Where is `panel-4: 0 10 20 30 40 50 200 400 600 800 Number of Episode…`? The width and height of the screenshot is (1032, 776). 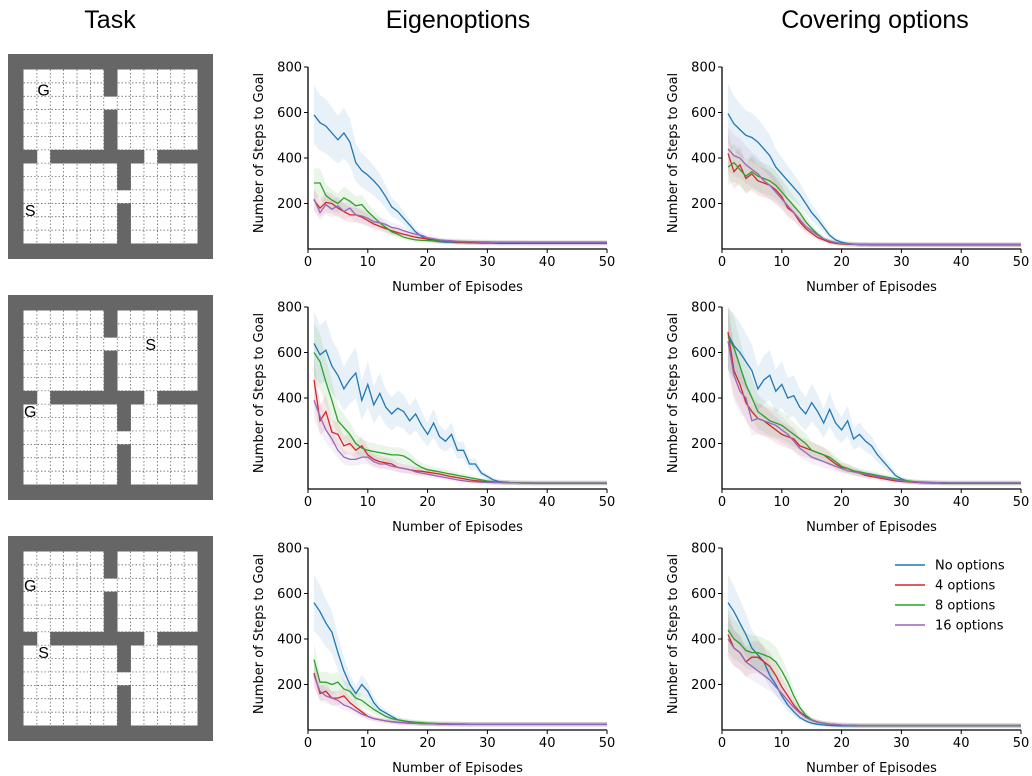 panel-4: 0 10 20 30 40 50 200 400 600 800 Number of Episode… is located at coordinates (847, 418).